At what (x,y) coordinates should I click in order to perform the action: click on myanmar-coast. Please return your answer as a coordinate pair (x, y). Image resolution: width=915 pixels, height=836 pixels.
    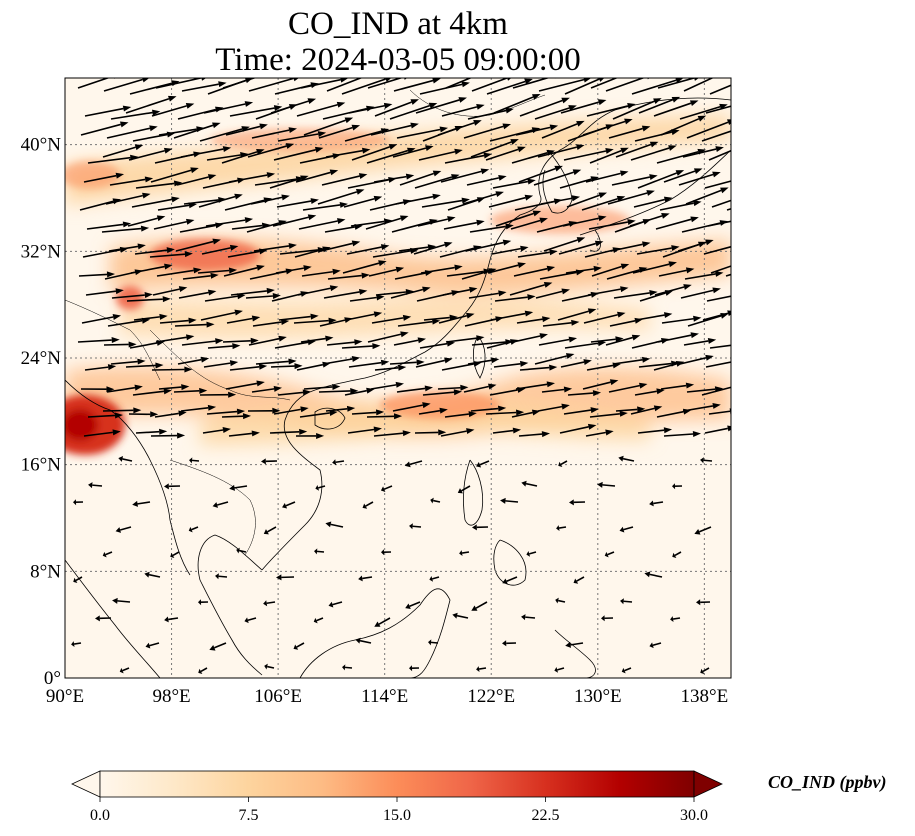
    Looking at the image, I should click on (128, 477).